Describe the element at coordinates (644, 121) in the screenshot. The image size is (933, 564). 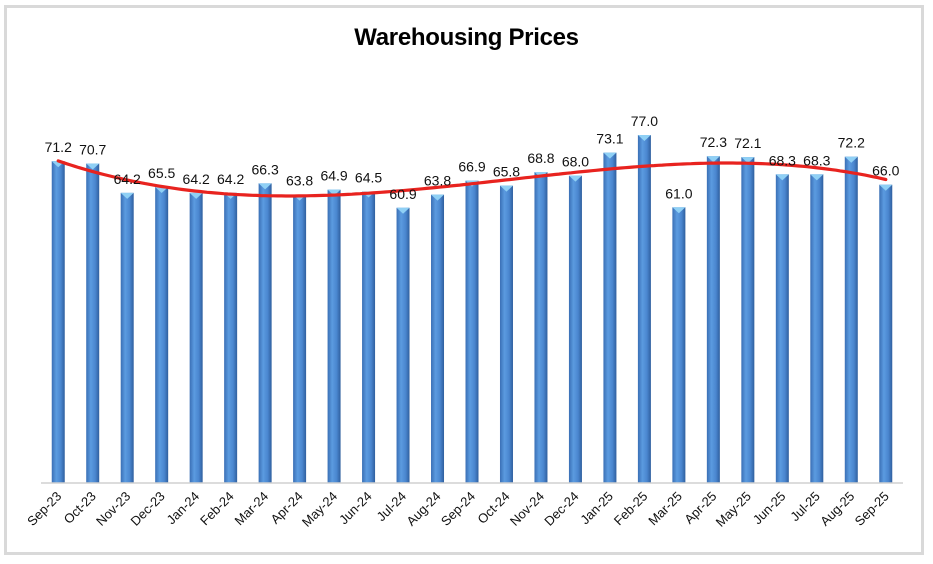
I see `data-label: 77.0` at that location.